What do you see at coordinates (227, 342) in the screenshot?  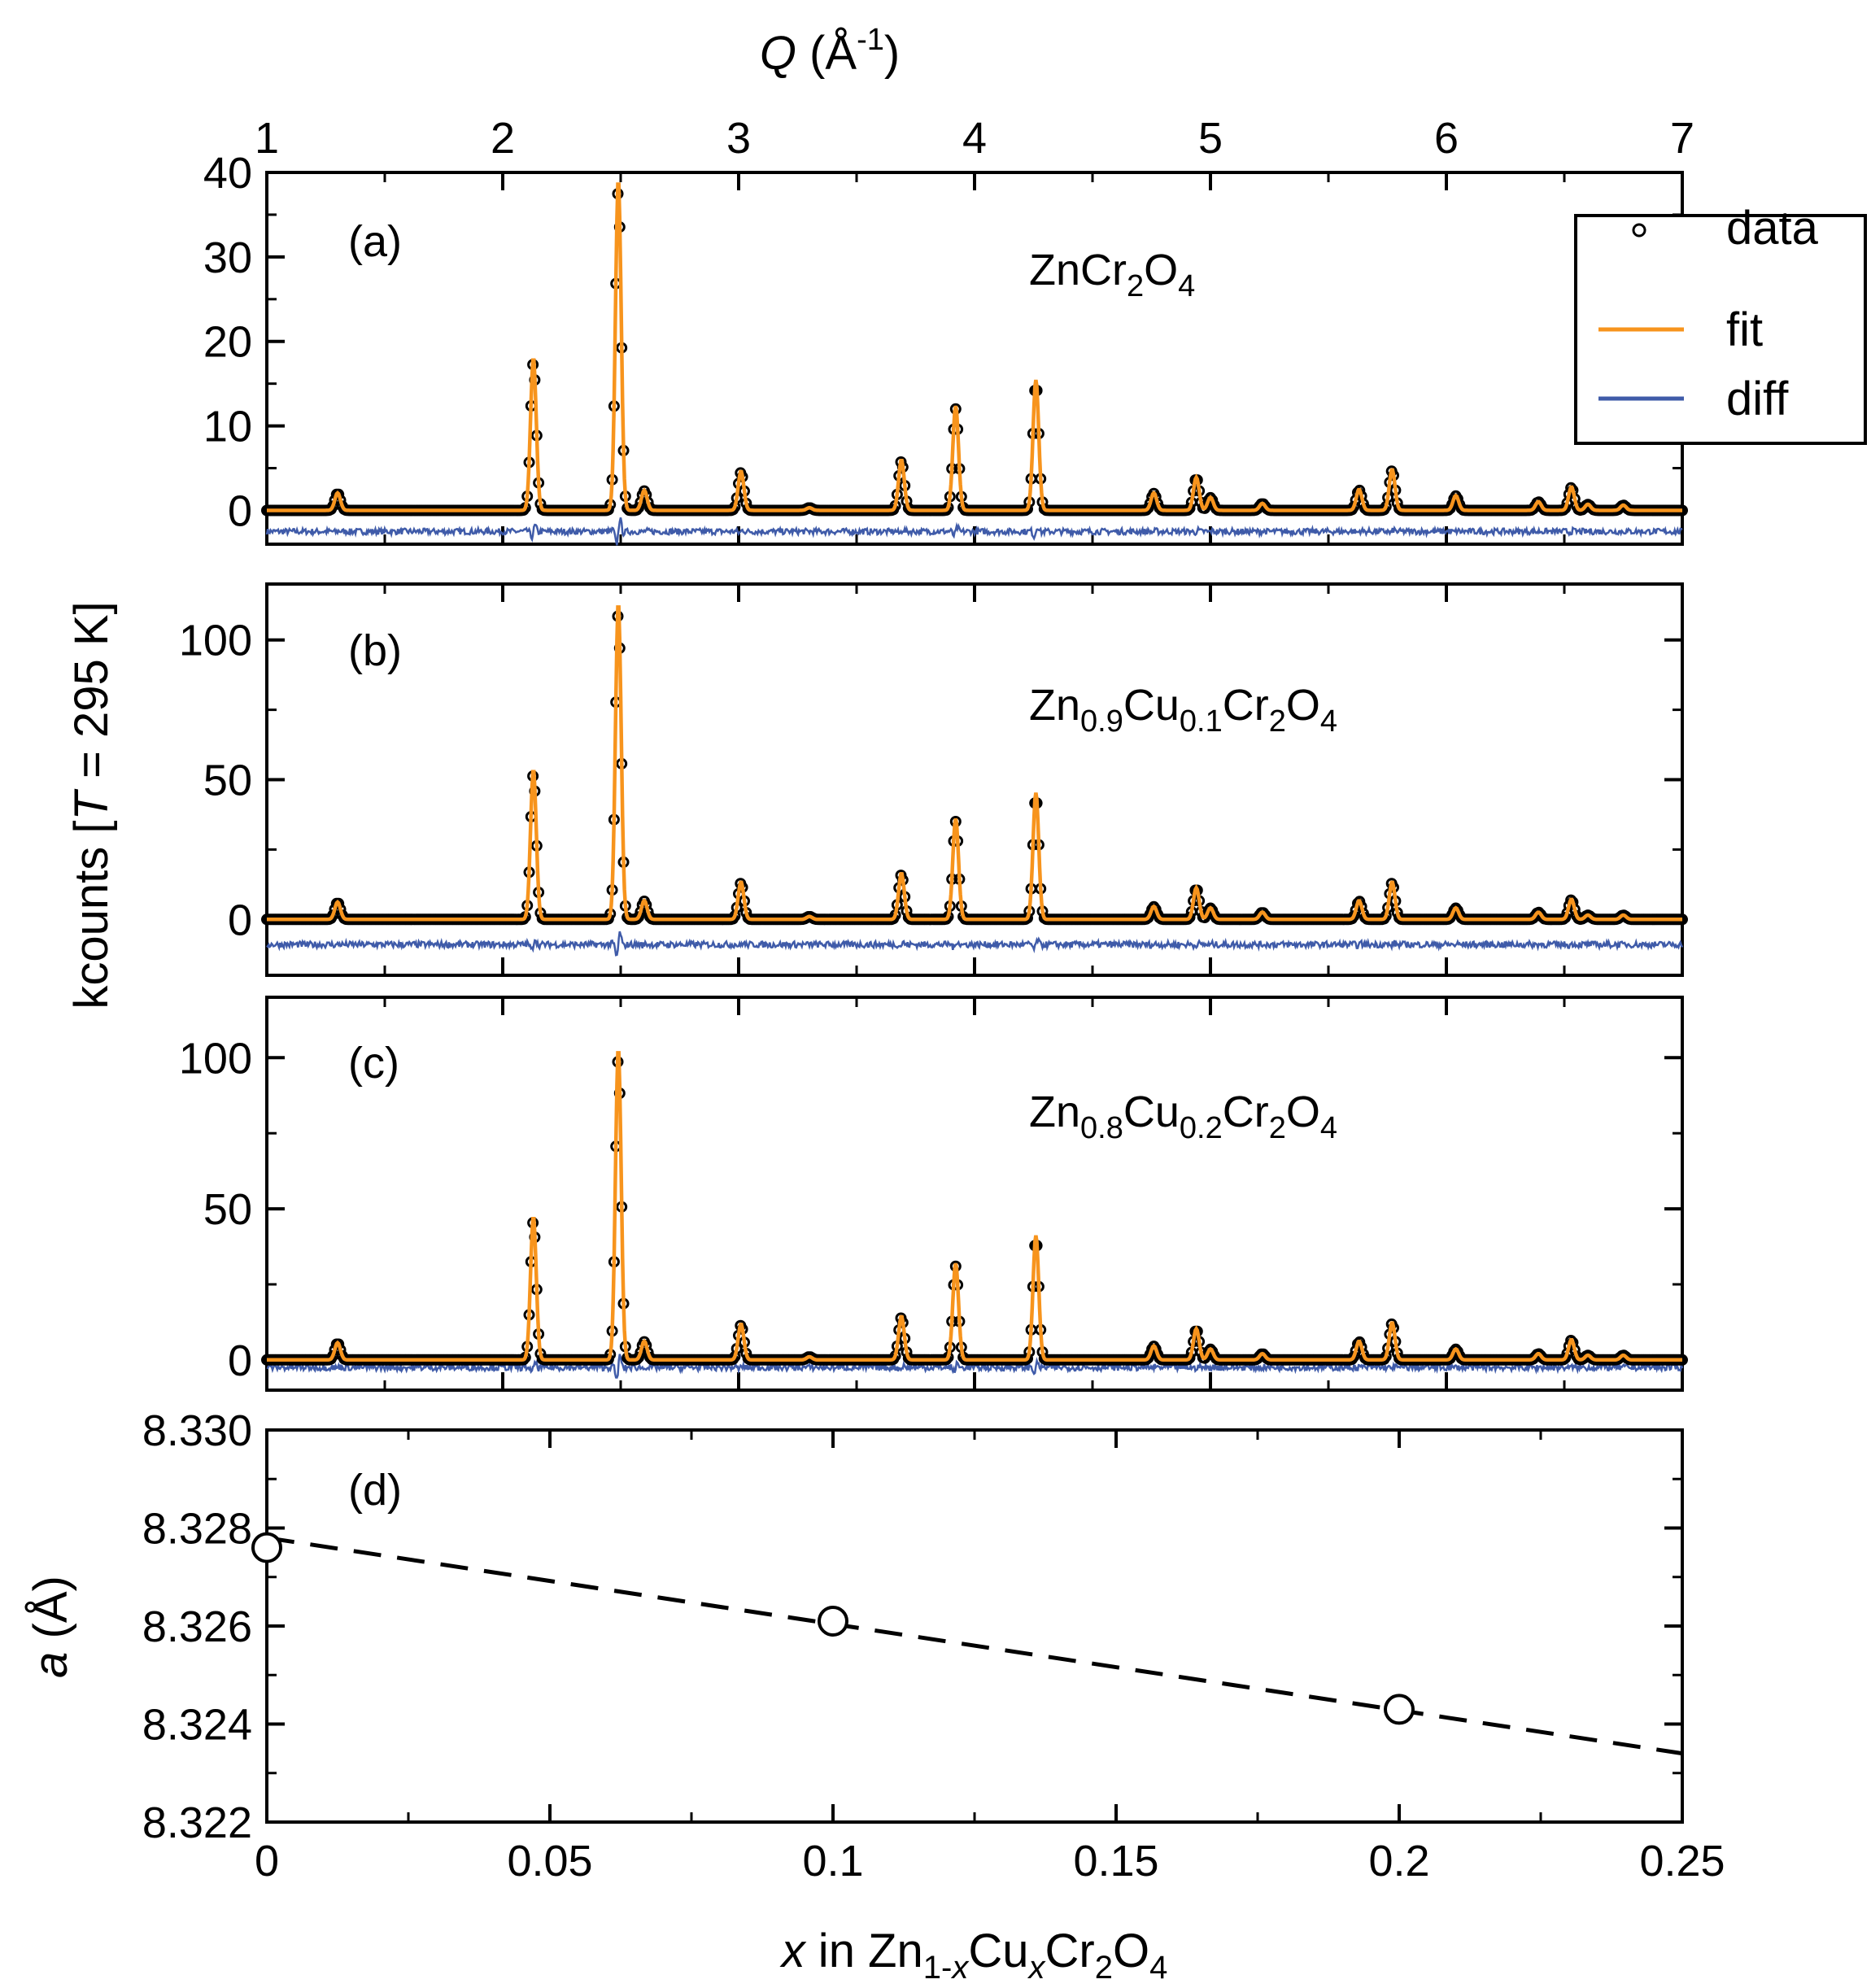 I see `panel-a-ytick-label-2: 20` at bounding box center [227, 342].